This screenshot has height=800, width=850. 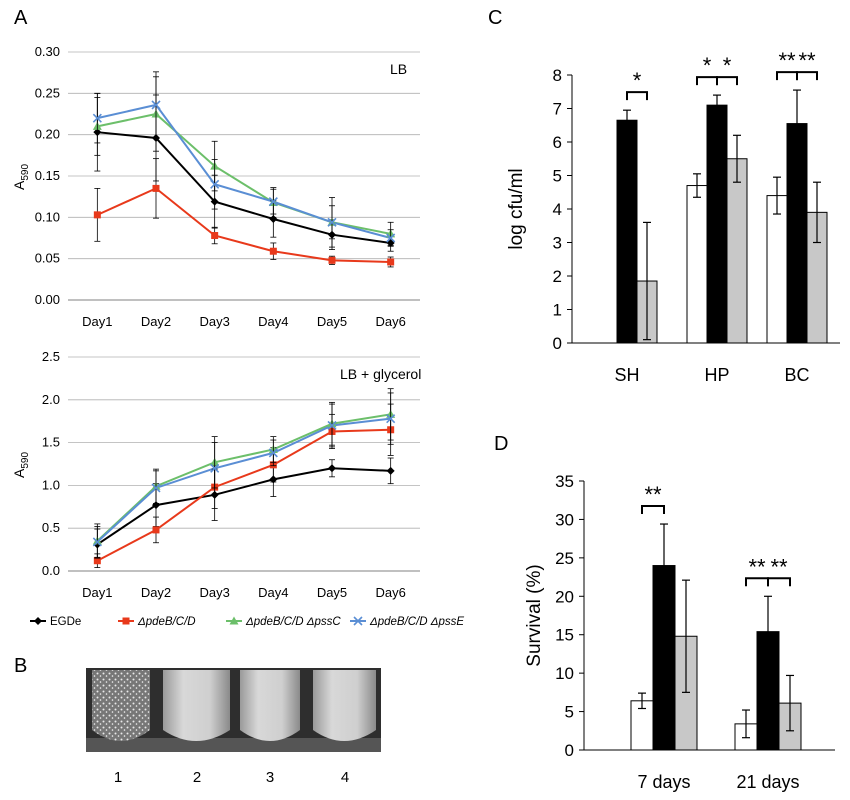 What do you see at coordinates (390, 592) in the screenshot?
I see `chart-a-bottom-xtick-label: Day6` at bounding box center [390, 592].